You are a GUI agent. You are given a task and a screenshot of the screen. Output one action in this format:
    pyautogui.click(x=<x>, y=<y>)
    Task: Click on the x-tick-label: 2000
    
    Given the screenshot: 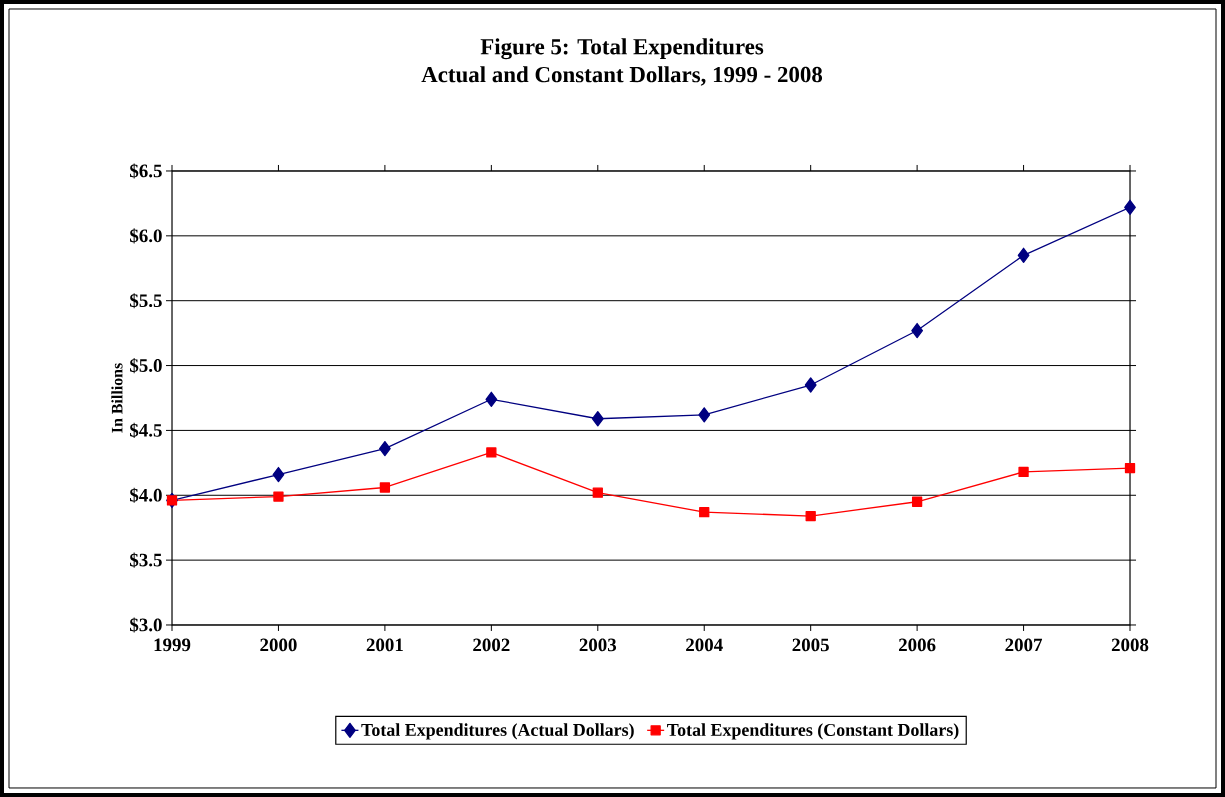 What is the action you would take?
    pyautogui.click(x=278, y=645)
    